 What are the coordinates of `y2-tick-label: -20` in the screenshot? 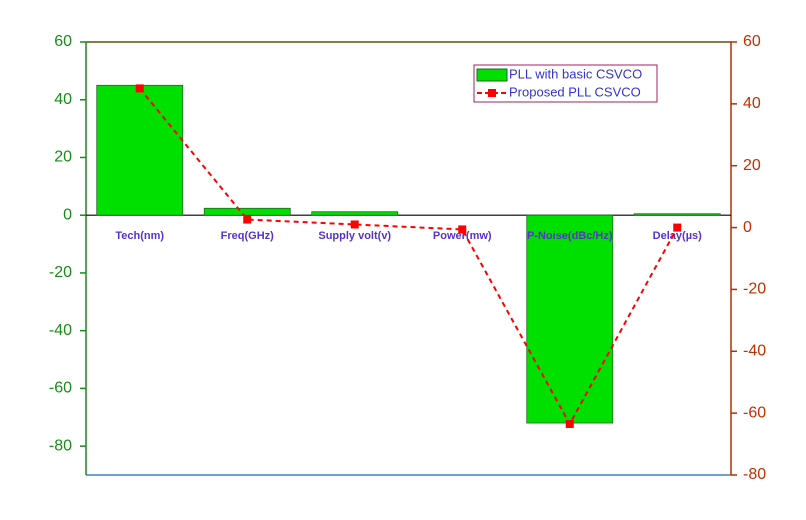 It's located at (754, 289).